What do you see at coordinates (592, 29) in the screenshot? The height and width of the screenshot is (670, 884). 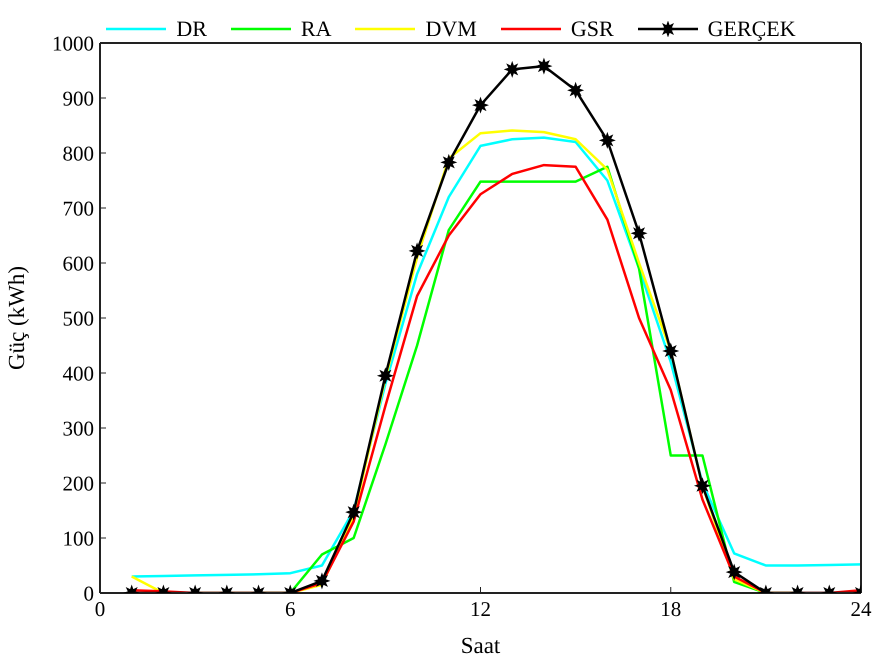 I see `legend-label: GSR` at bounding box center [592, 29].